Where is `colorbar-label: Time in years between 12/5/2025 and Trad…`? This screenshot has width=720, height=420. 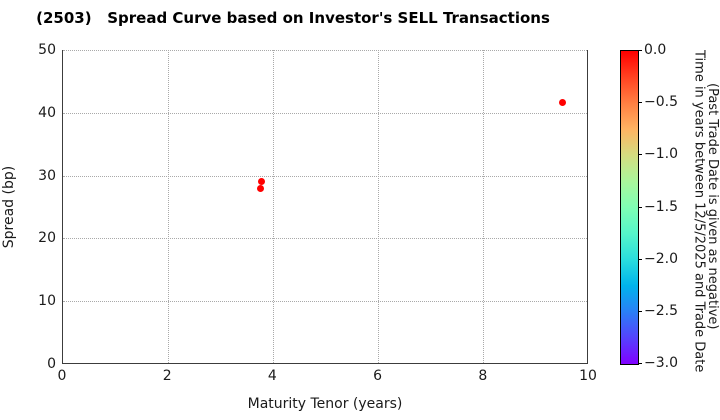
colorbar-label: Time in years between 12/5/2025 and Trad… is located at coordinates (705, 211).